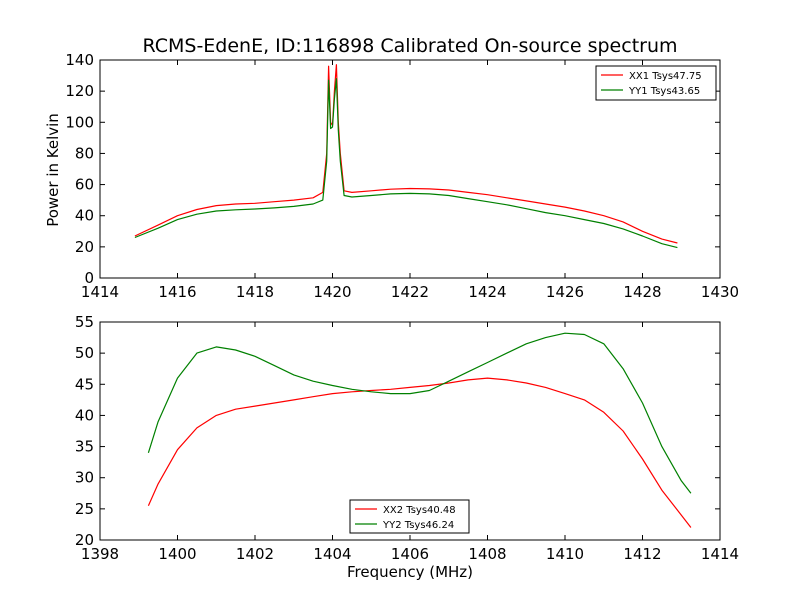  Describe the element at coordinates (642, 292) in the screenshot. I see `top-x-tick-label: 1428` at that location.